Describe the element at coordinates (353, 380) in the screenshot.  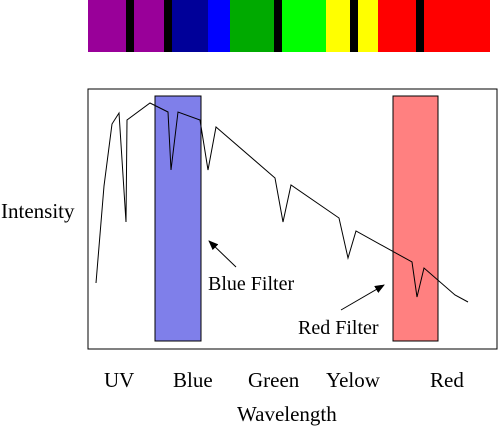
I see `x-tick-label: Yelow` at that location.